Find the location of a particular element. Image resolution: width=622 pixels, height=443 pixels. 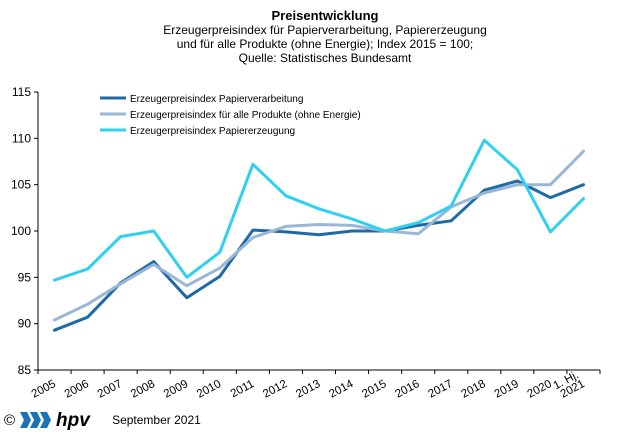

x-tick-label: 2012 is located at coordinates (275, 389).